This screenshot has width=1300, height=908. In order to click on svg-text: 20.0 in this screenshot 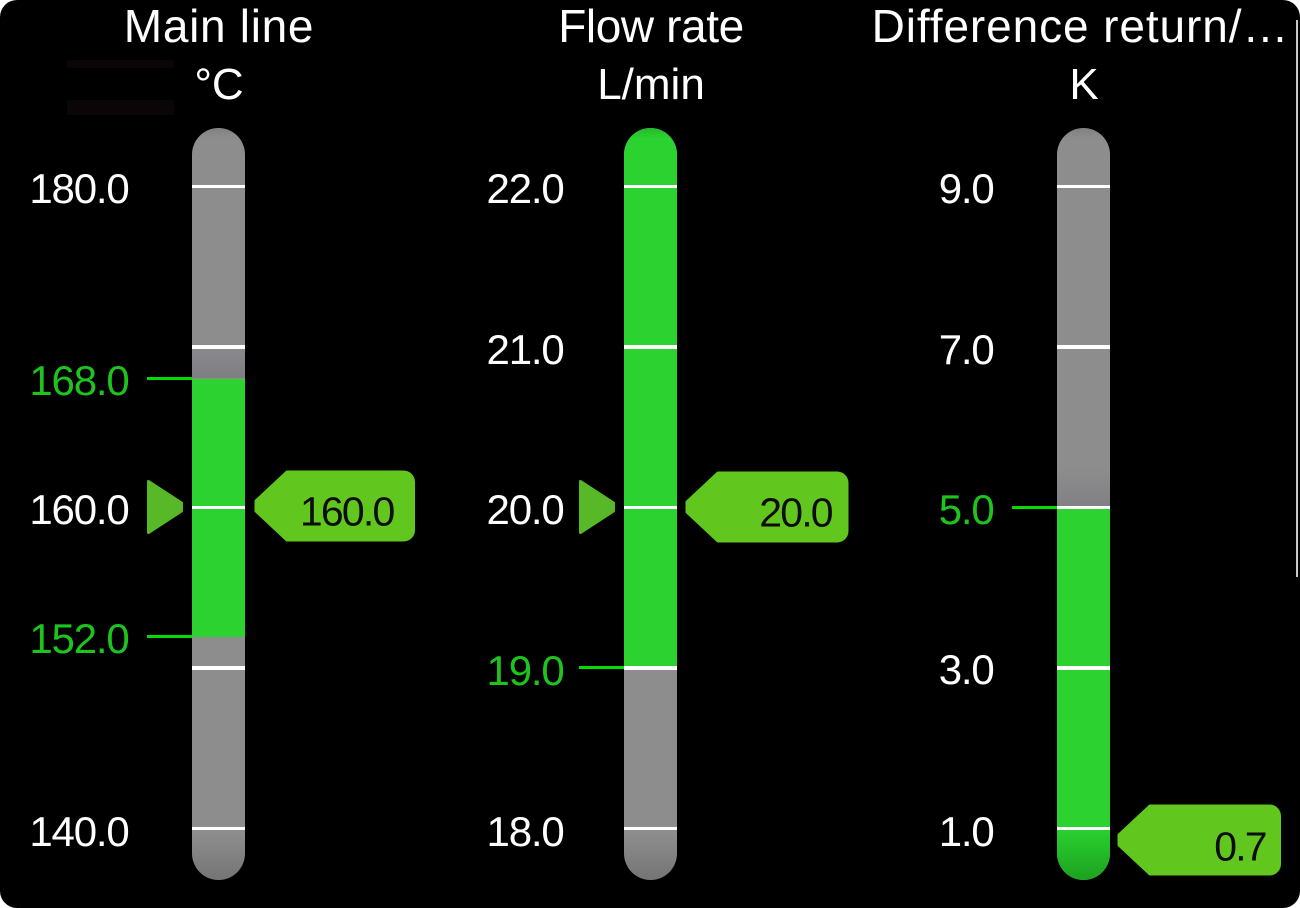, I will do `click(796, 512)`.